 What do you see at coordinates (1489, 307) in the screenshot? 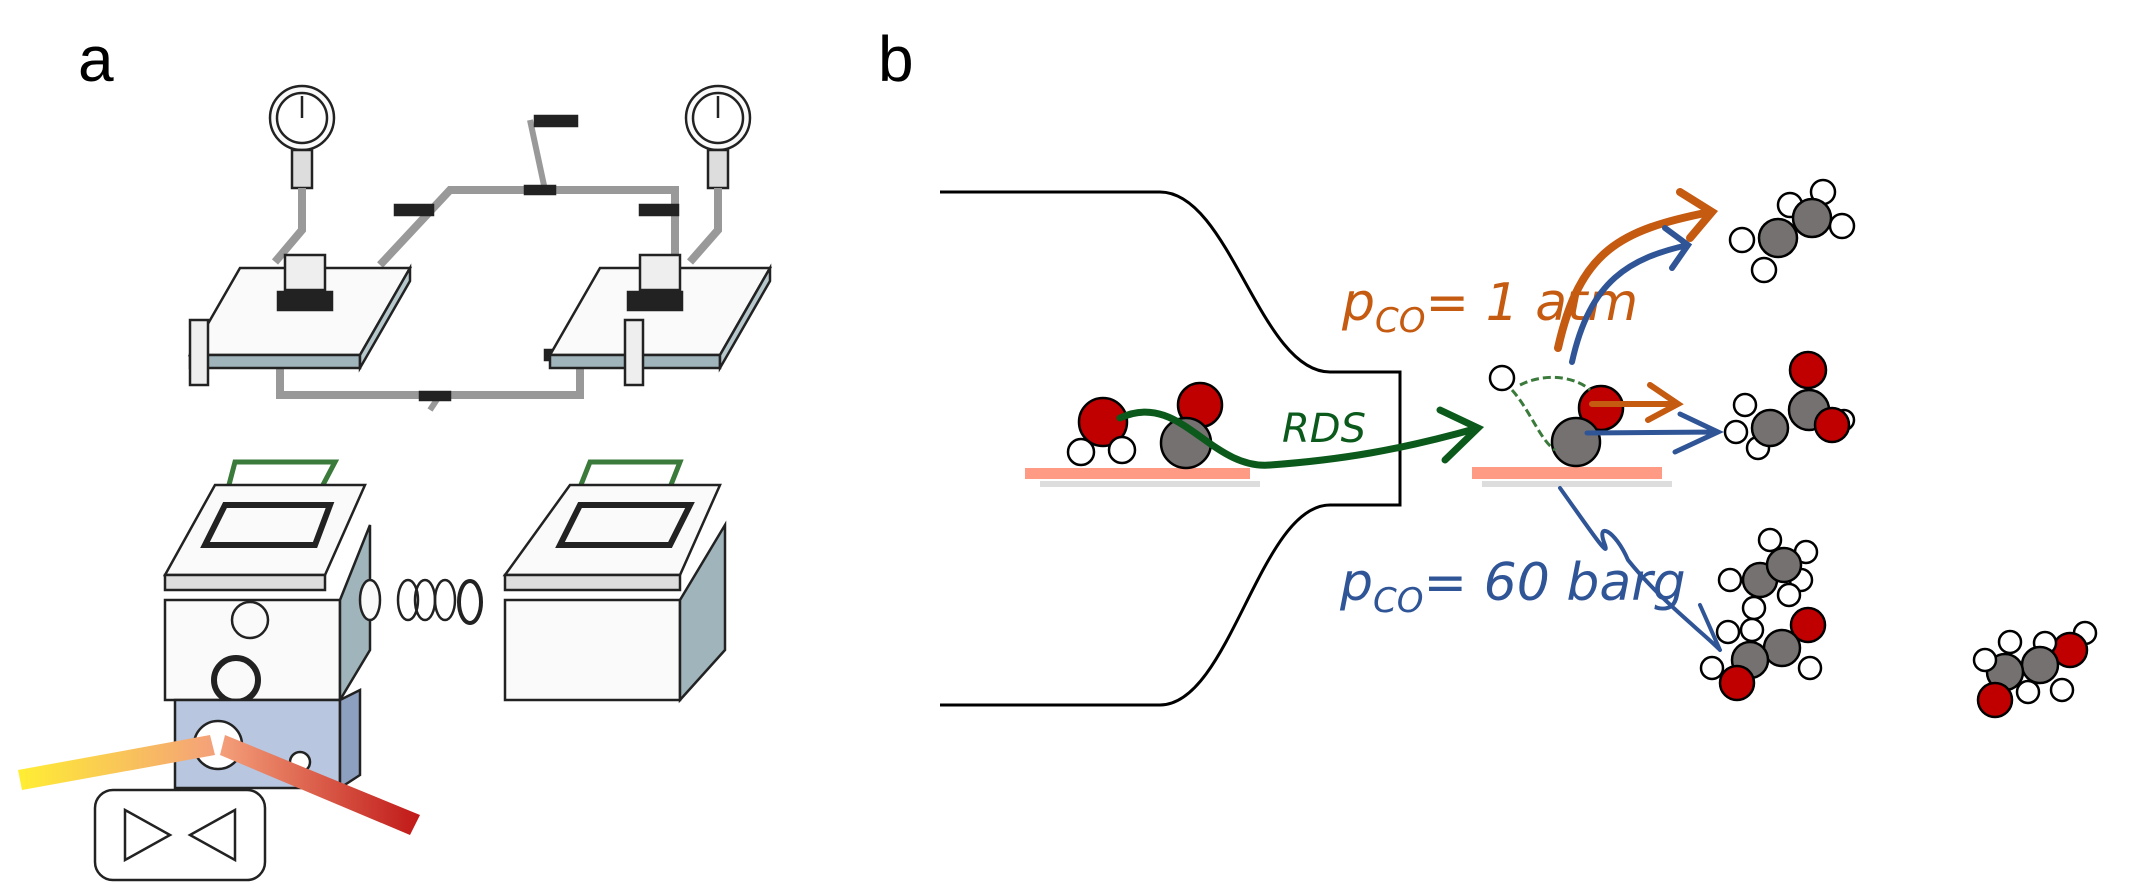
I see `low-pressure-label: pCO= 1 atm` at bounding box center [1489, 307].